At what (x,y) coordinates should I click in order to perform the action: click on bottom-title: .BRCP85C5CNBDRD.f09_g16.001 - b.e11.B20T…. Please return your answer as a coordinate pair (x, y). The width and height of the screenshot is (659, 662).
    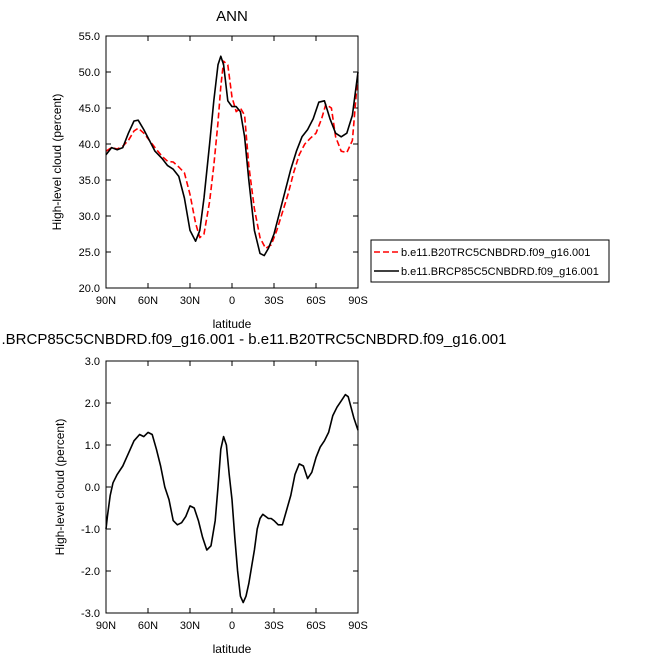
    Looking at the image, I should click on (254, 339).